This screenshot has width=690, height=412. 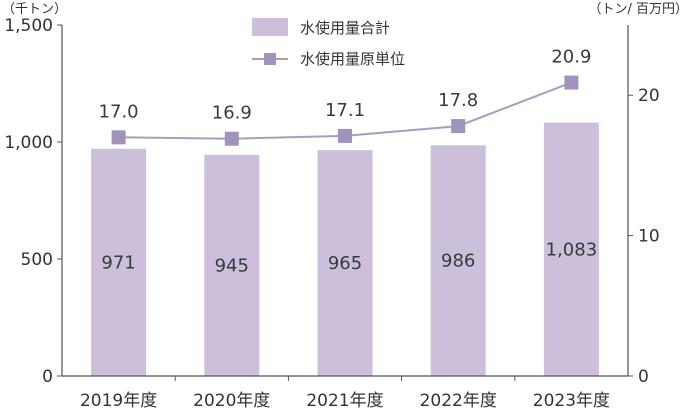 I want to click on left-axis-unit: （千トン）, so click(x=34, y=9).